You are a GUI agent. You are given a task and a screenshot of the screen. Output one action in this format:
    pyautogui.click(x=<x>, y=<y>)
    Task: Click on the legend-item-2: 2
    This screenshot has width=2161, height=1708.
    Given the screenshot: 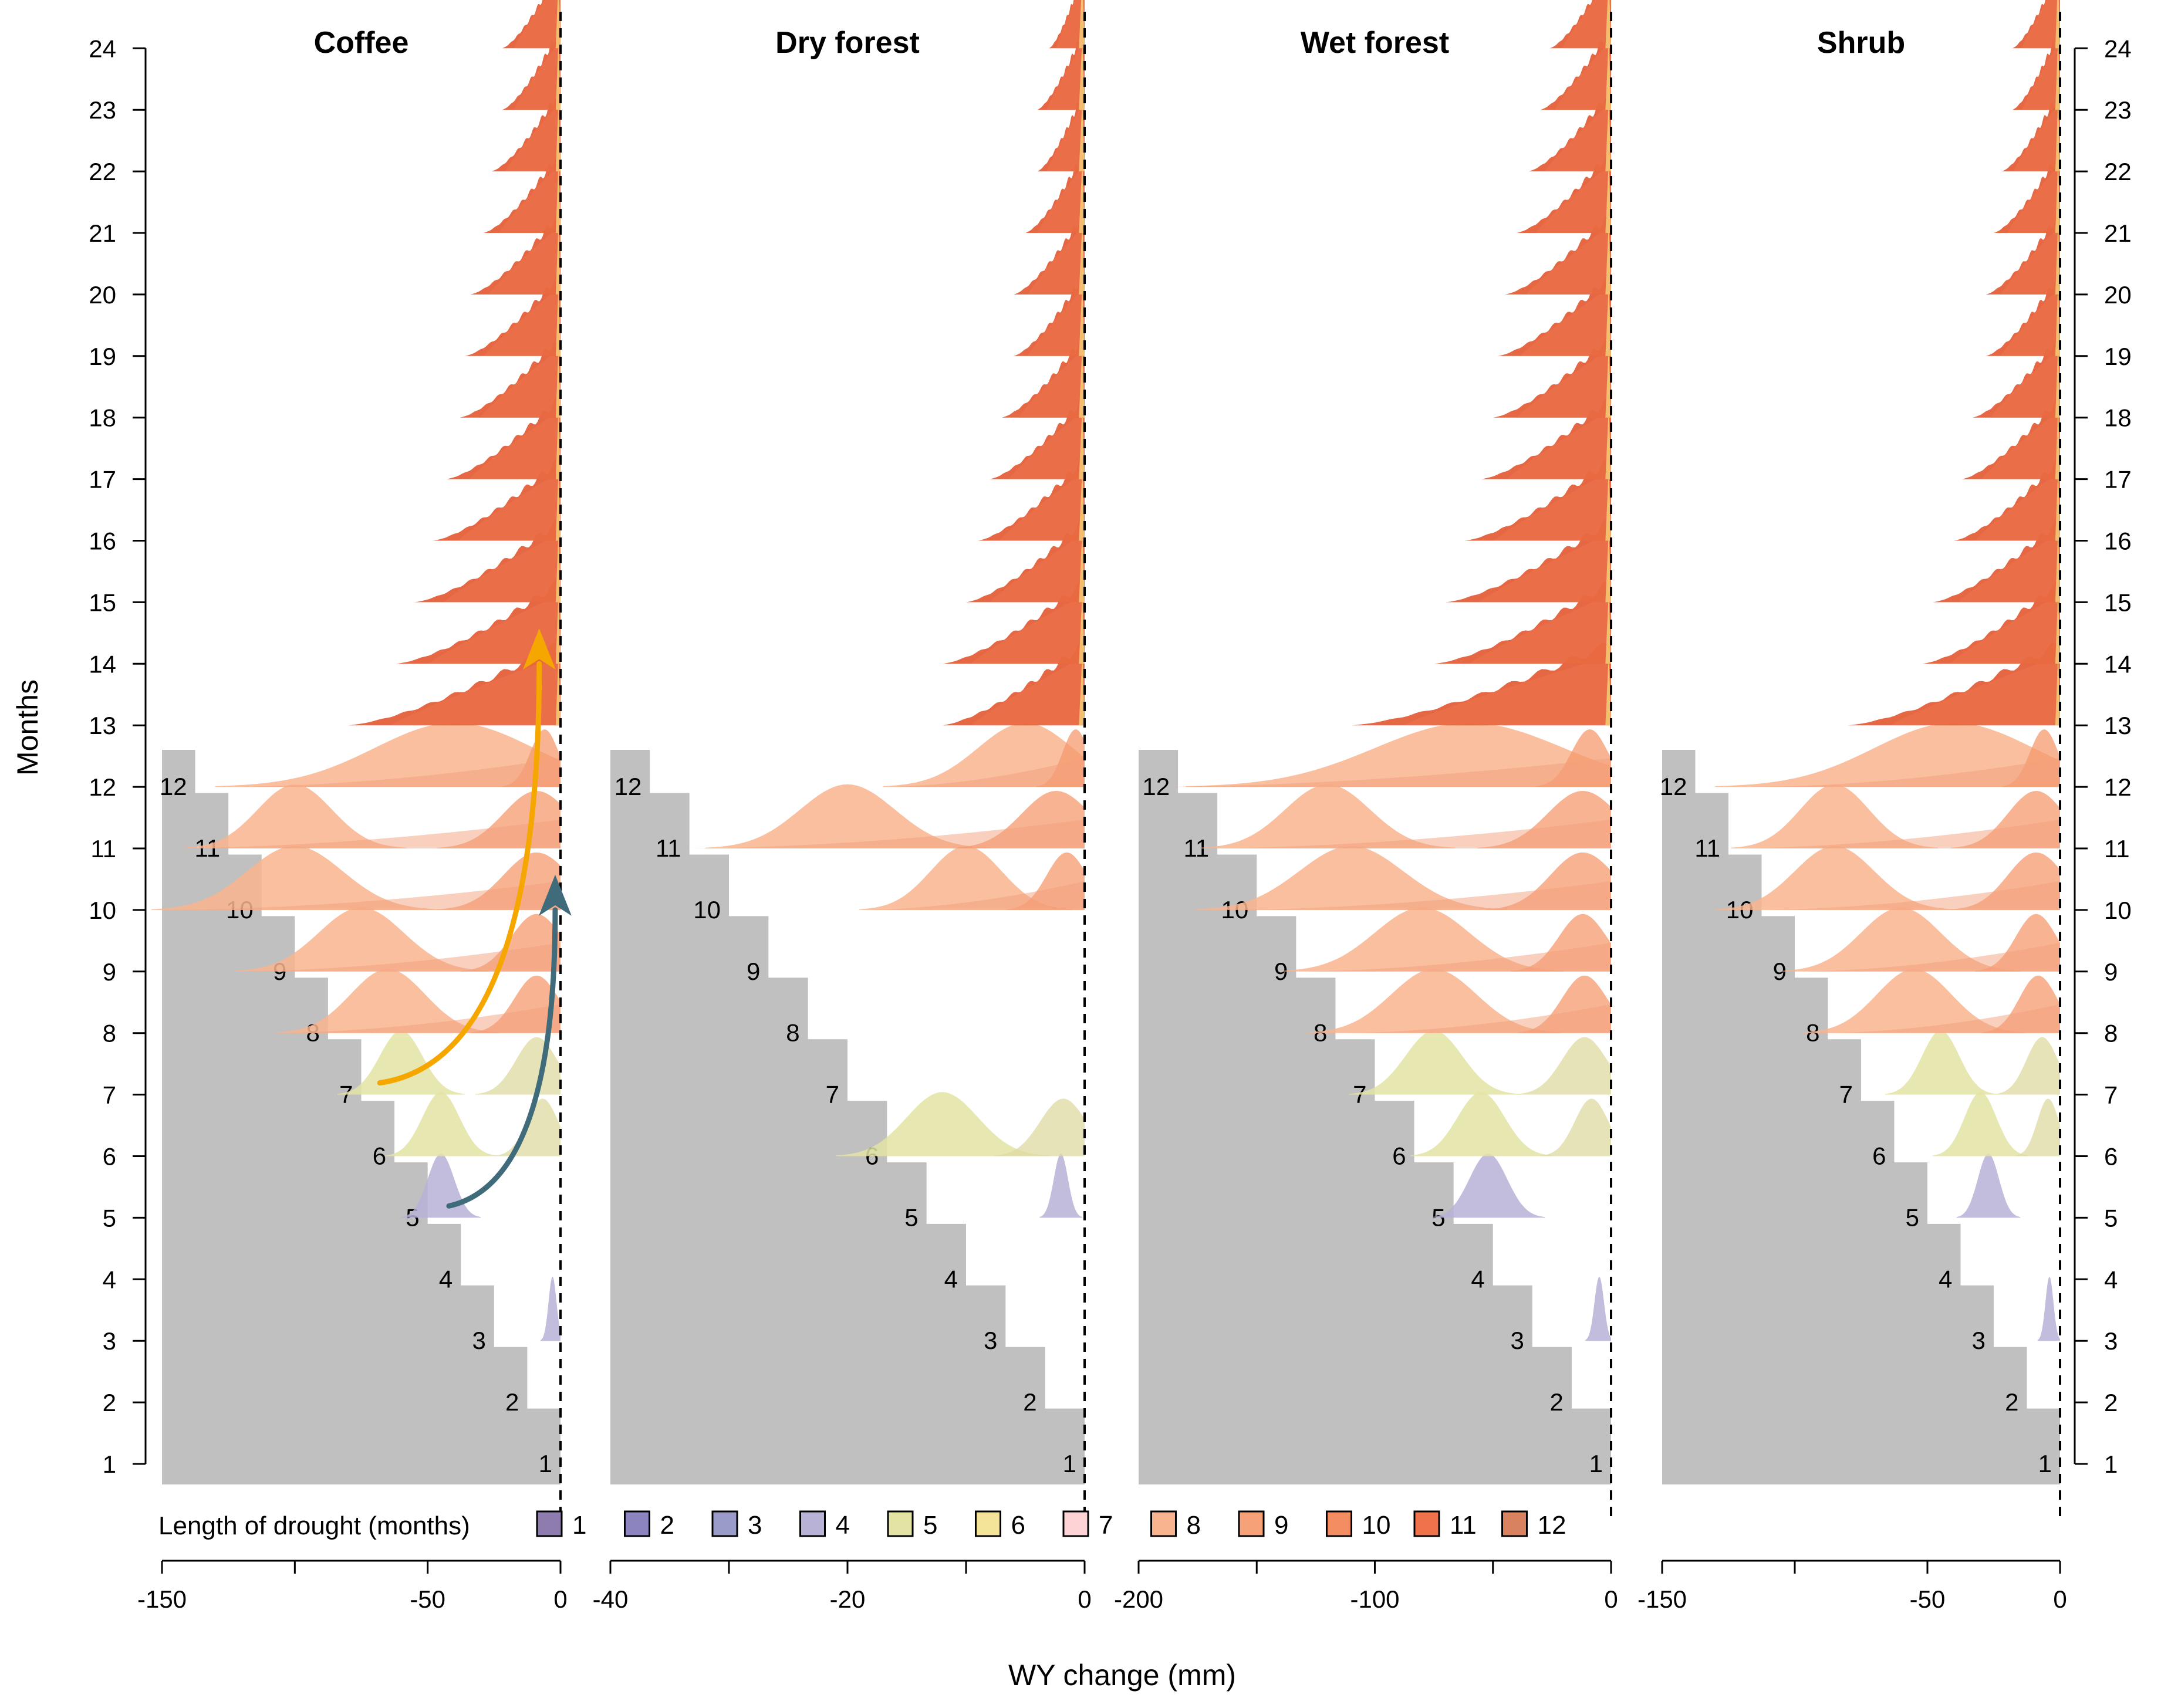 What is the action you would take?
    pyautogui.click(x=649, y=1525)
    